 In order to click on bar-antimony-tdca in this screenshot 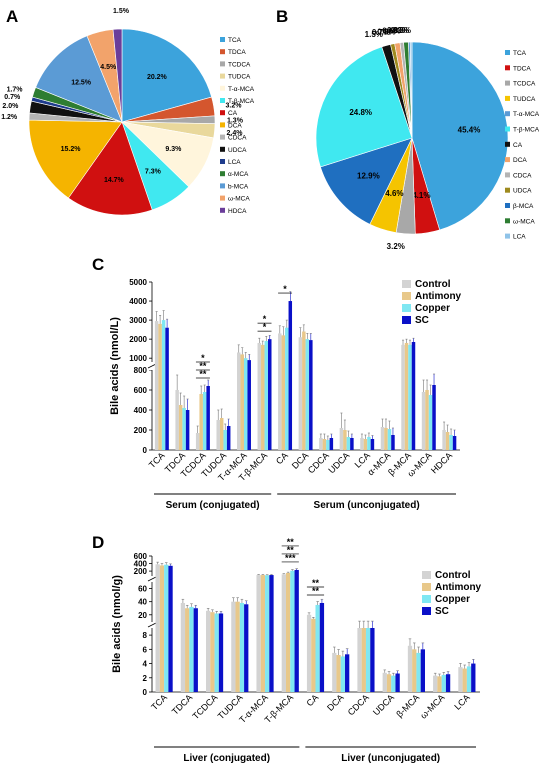, I will do `click(180, 427)`.